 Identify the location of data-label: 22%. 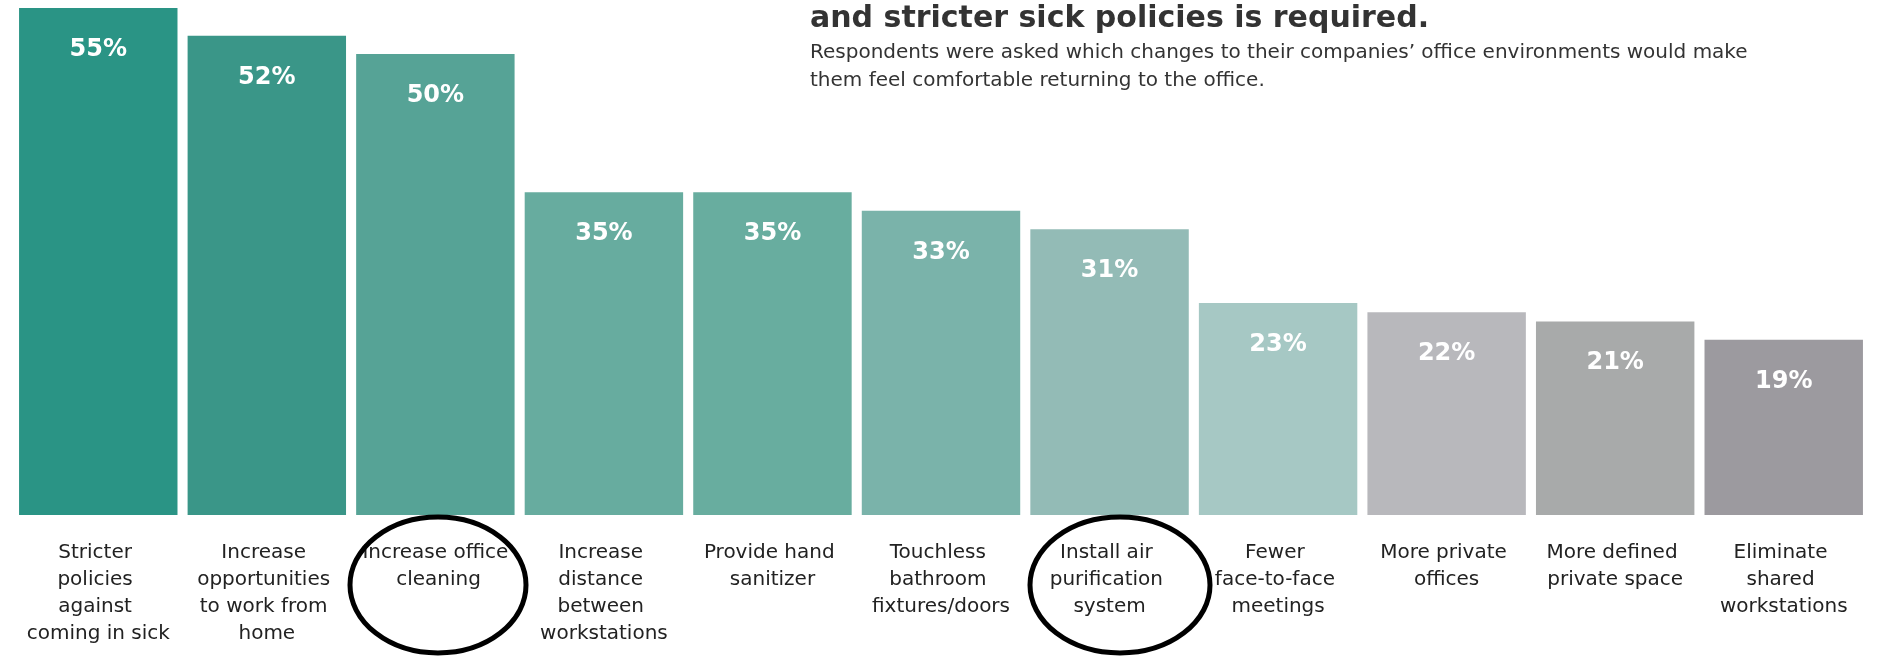
(1446, 352).